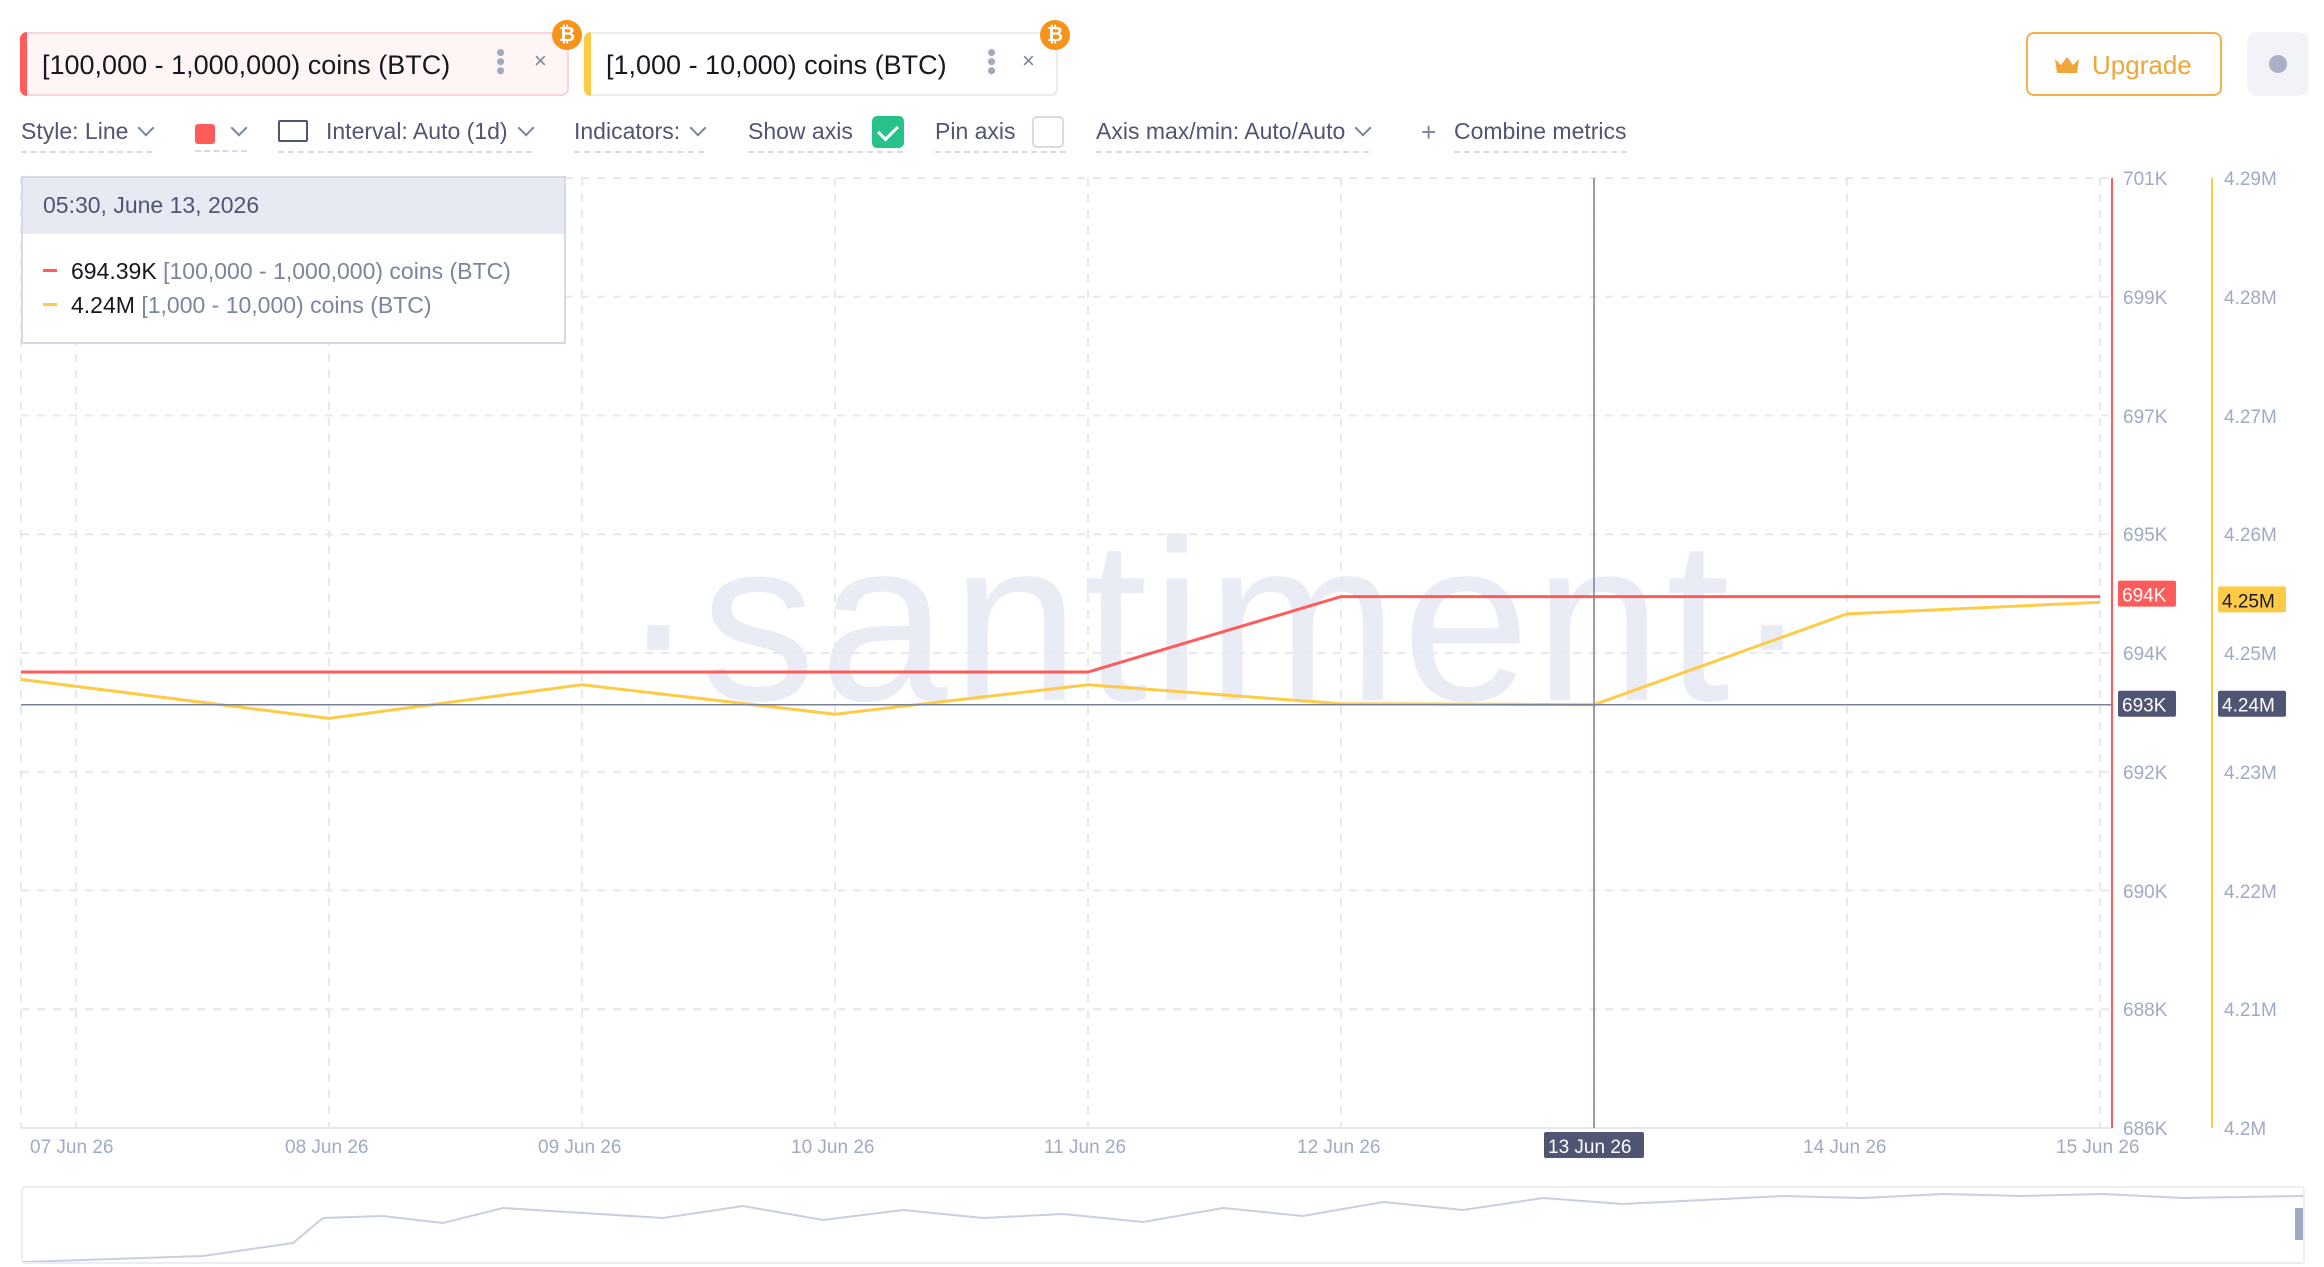 This screenshot has width=2324, height=1267. What do you see at coordinates (2142, 65) in the screenshot?
I see `upgrade-label: Upgrade` at bounding box center [2142, 65].